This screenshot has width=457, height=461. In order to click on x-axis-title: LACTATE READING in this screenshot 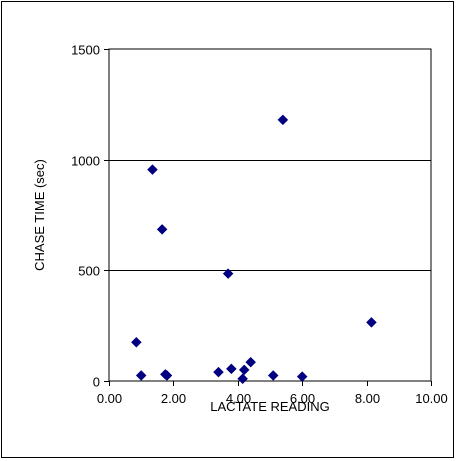, I will do `click(269, 406)`.